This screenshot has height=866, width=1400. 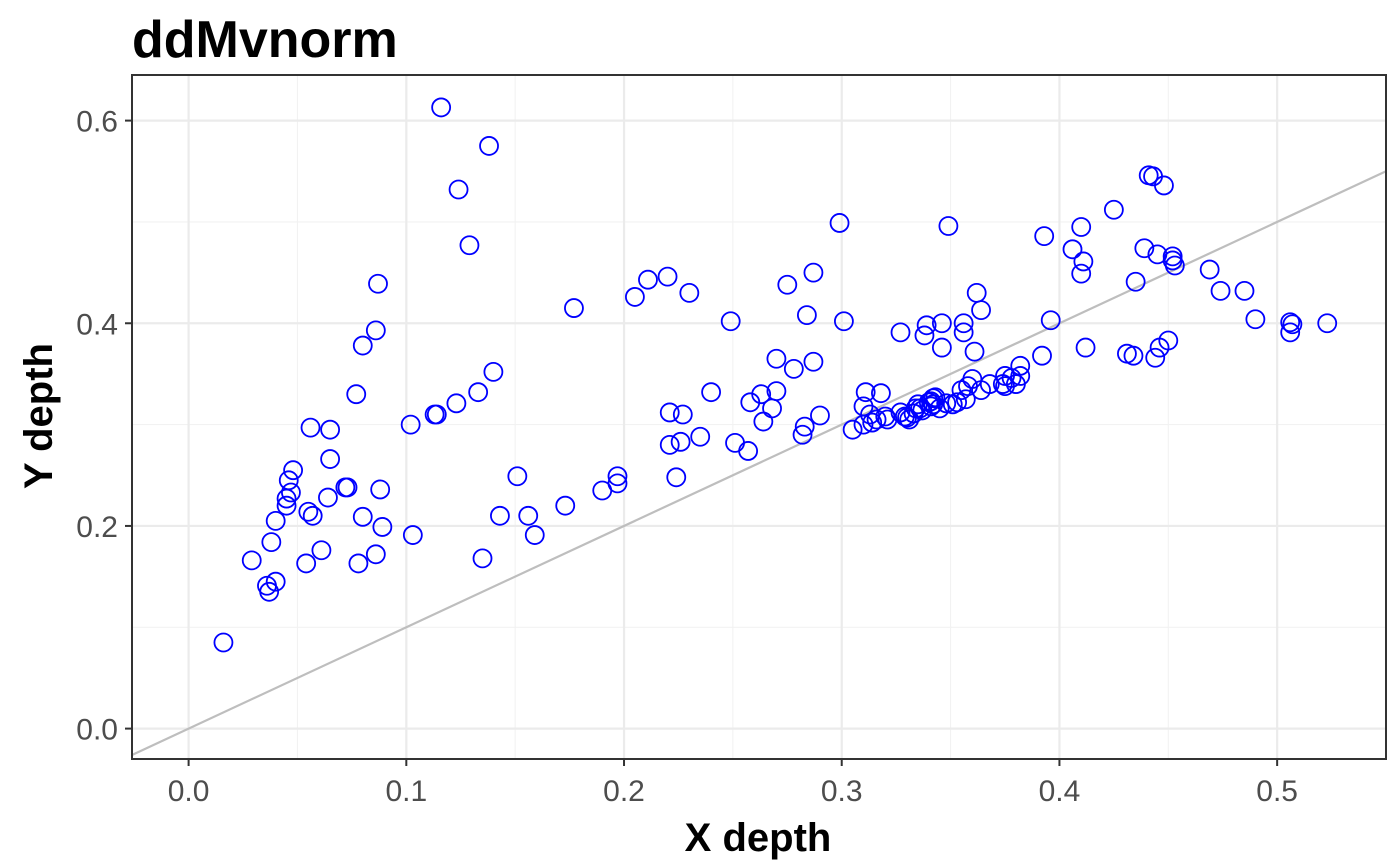 What do you see at coordinates (265, 40) in the screenshot?
I see `chart-title: ddMvnorm` at bounding box center [265, 40].